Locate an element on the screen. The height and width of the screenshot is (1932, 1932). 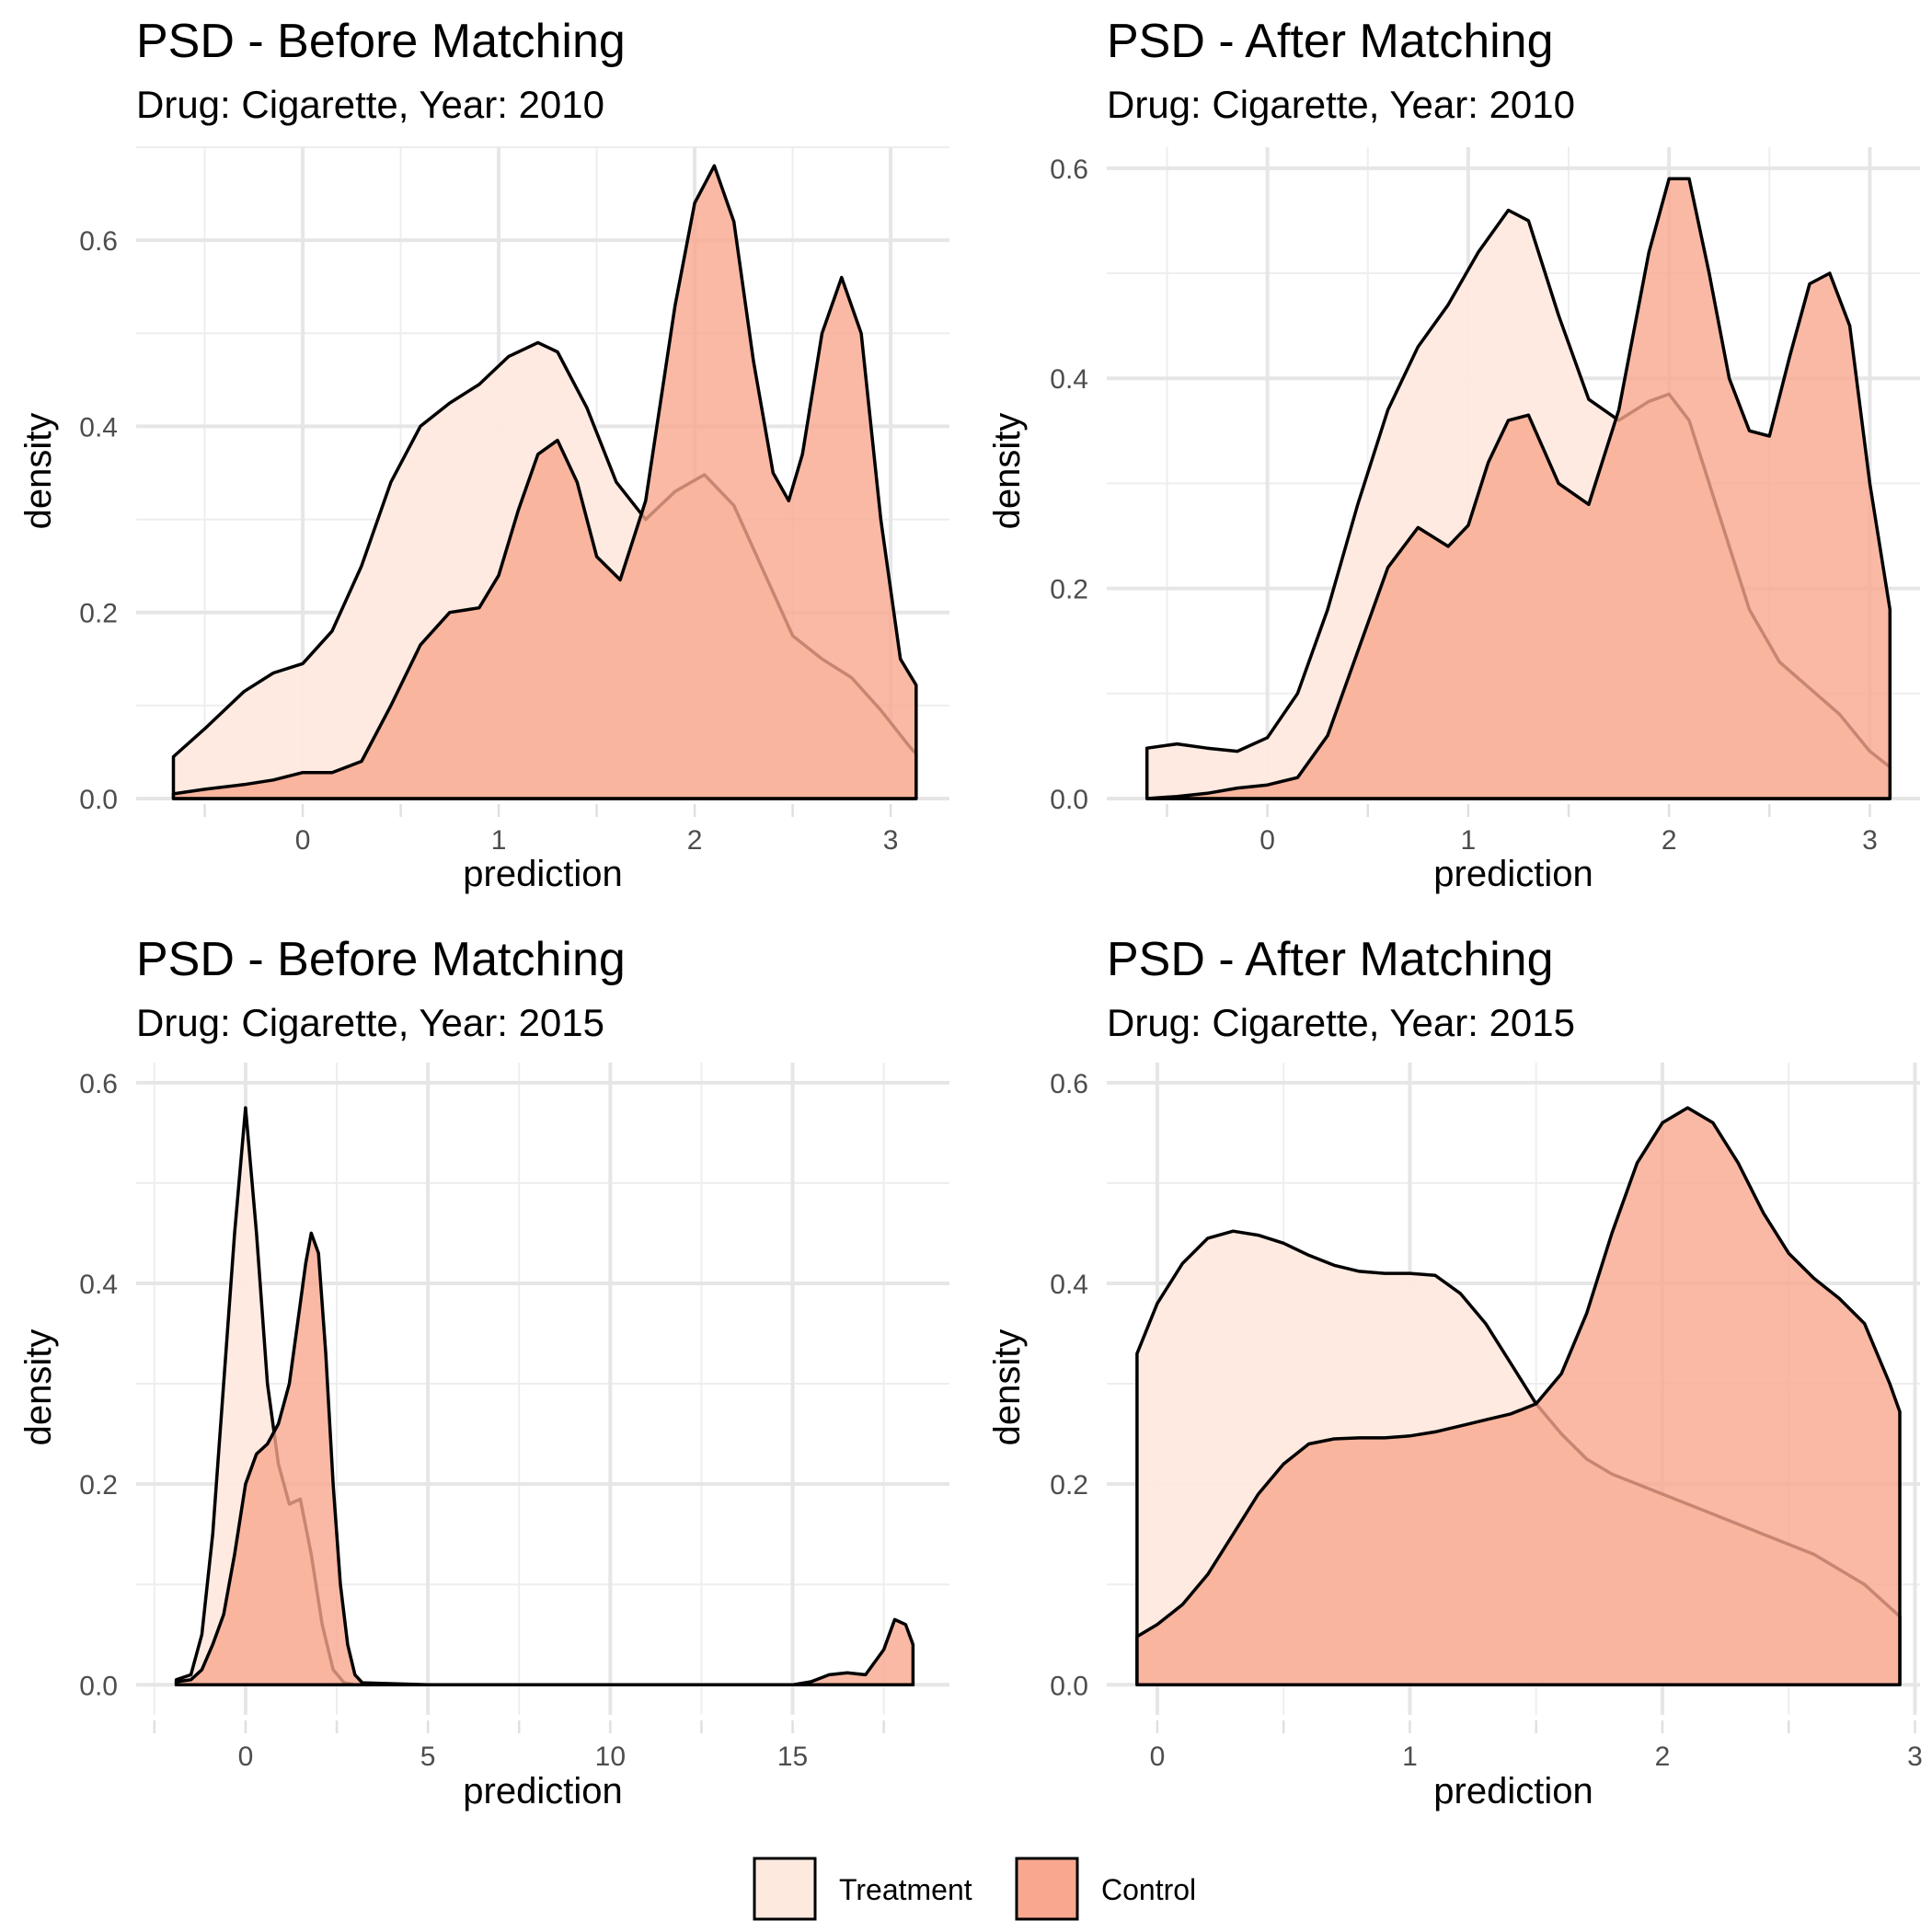
legend: Treatment Control is located at coordinates (974, 1889).